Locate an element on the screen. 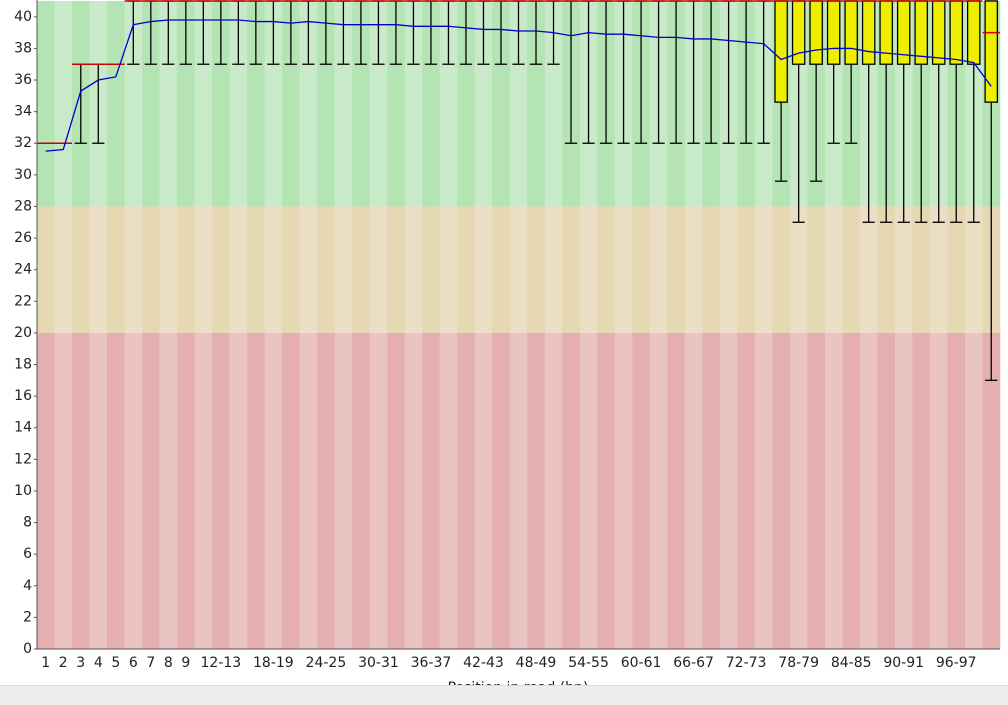  x-tick-label: 6 is located at coordinates (133, 663).